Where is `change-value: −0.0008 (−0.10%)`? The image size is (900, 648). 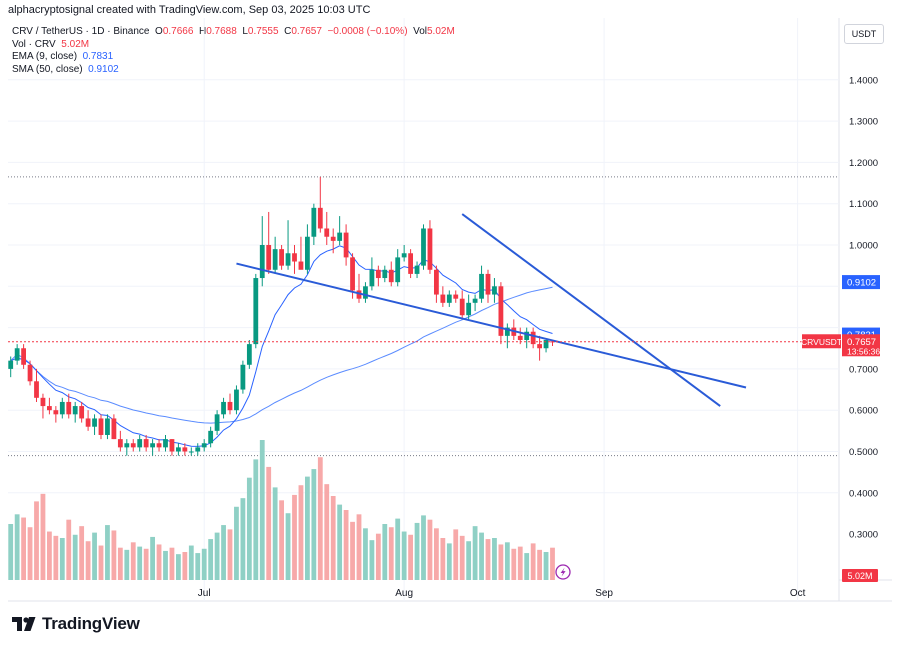
change-value: −0.0008 (−0.10%) is located at coordinates (367, 31).